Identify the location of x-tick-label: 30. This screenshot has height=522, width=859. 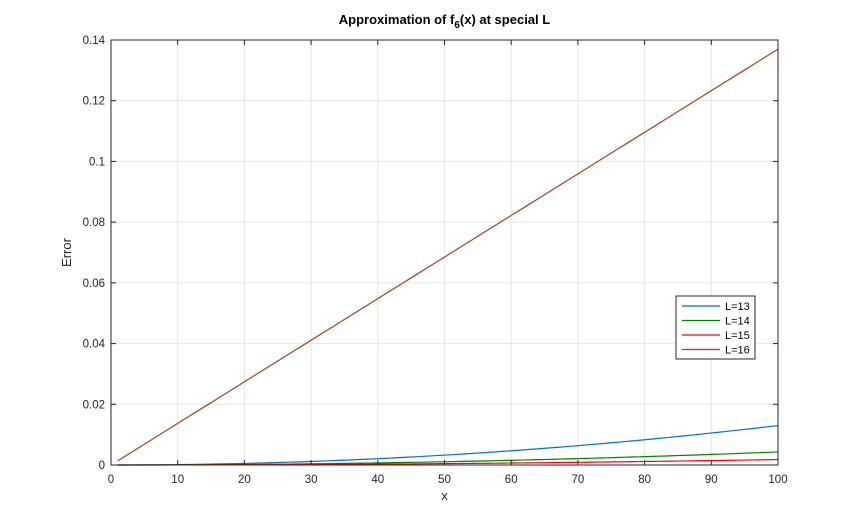
(311, 480).